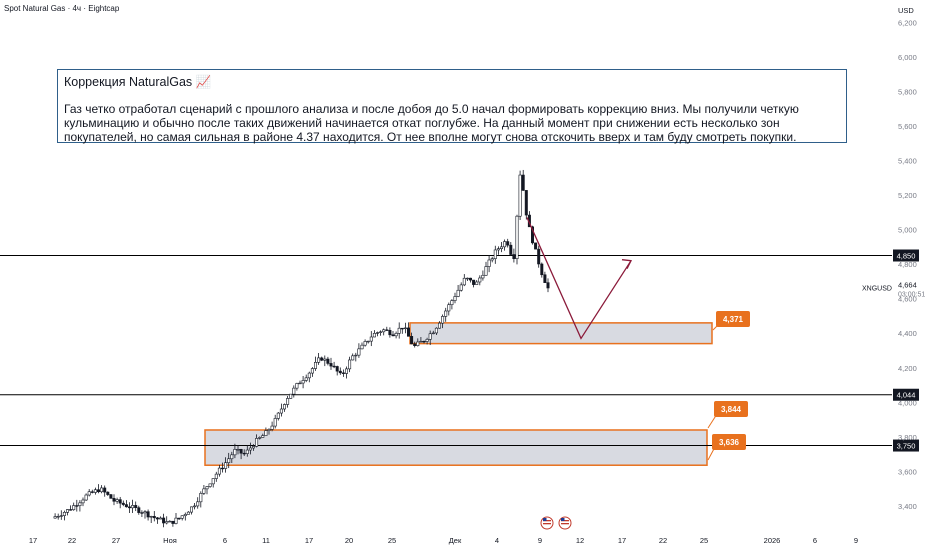 This screenshot has height=550, width=932. I want to click on zone-upper-label-box, so click(733, 319).